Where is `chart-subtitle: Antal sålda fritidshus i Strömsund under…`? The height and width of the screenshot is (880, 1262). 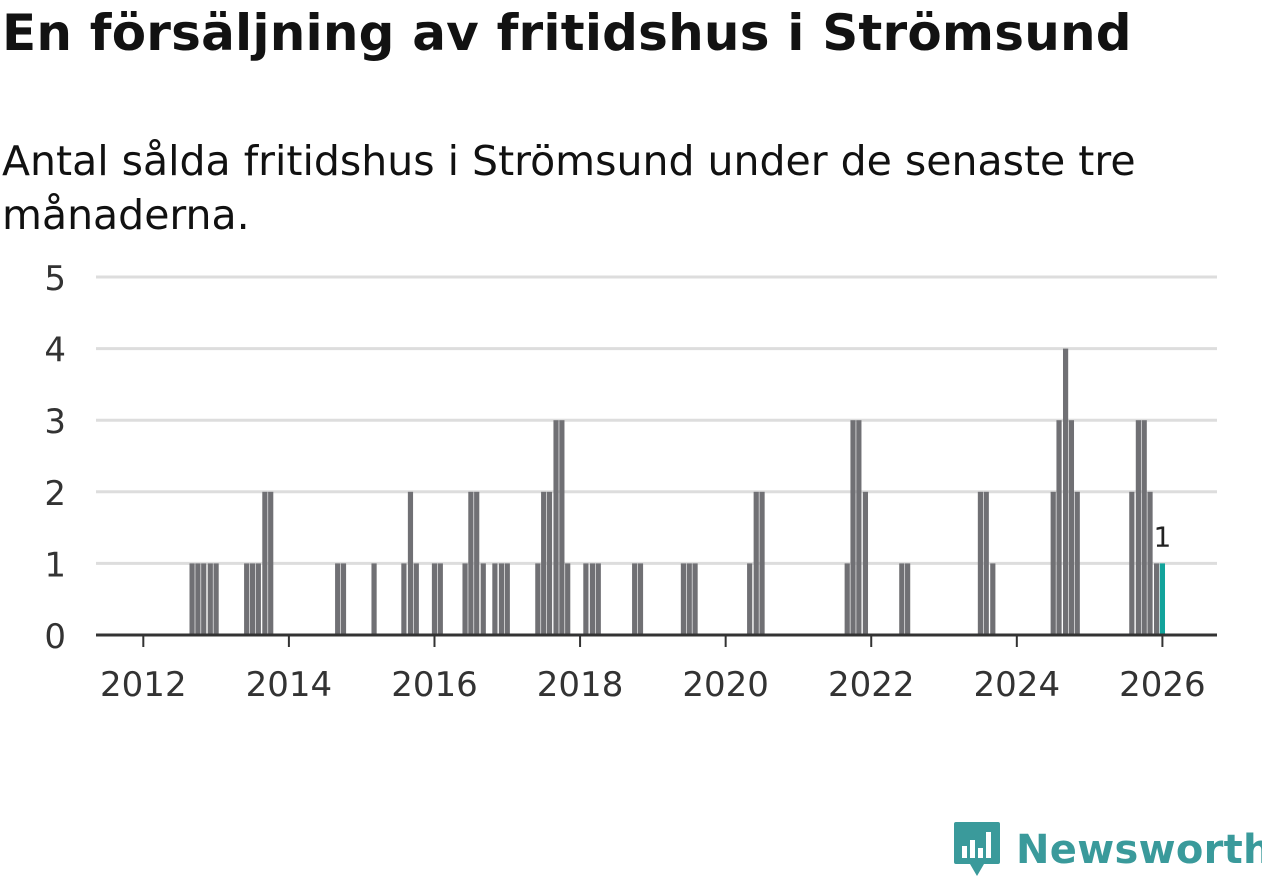
chart-subtitle: Antal sålda fritidshus i Strömsund under… is located at coordinates (569, 188).